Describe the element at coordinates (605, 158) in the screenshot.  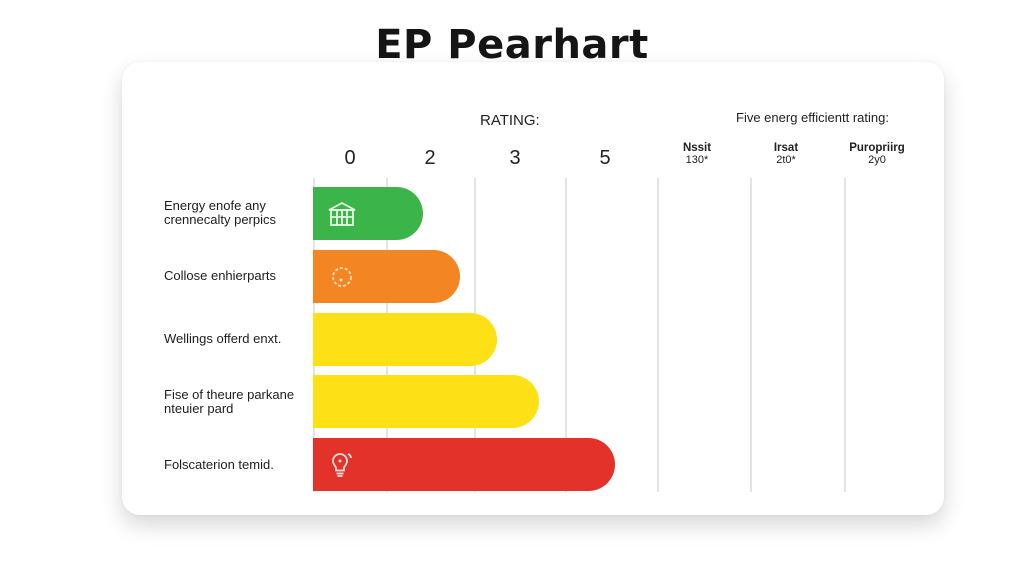
I see `x-tick-3: 5` at that location.